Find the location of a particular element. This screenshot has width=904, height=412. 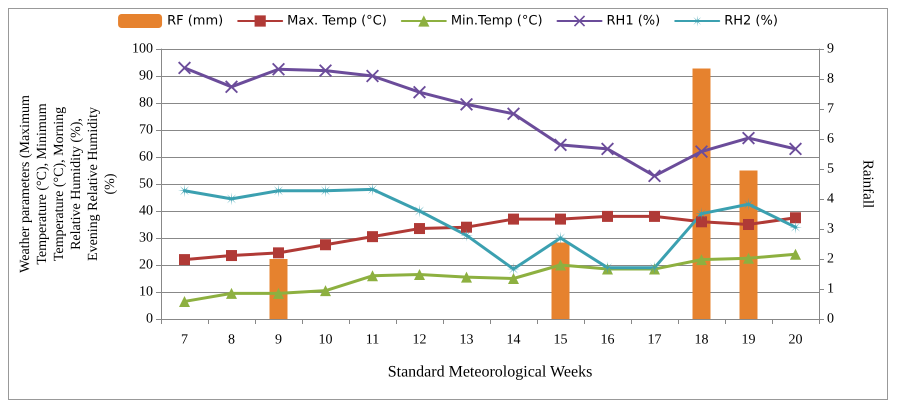

x-tick-label: 15 is located at coordinates (561, 340).